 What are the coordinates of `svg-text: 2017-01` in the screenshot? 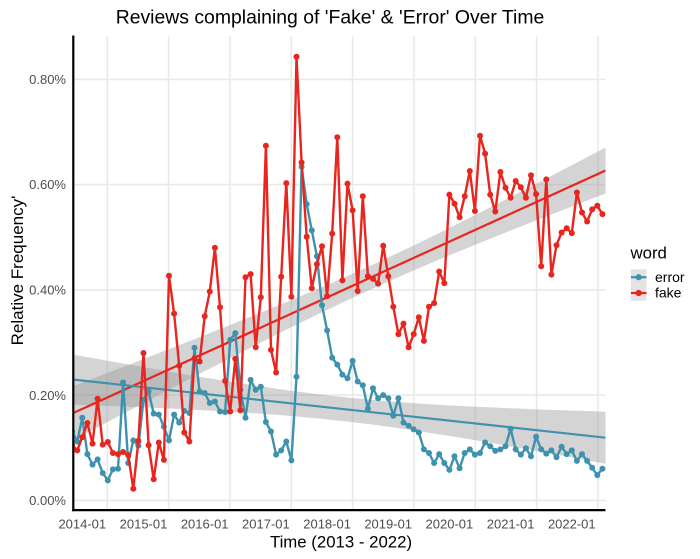 It's located at (266, 524).